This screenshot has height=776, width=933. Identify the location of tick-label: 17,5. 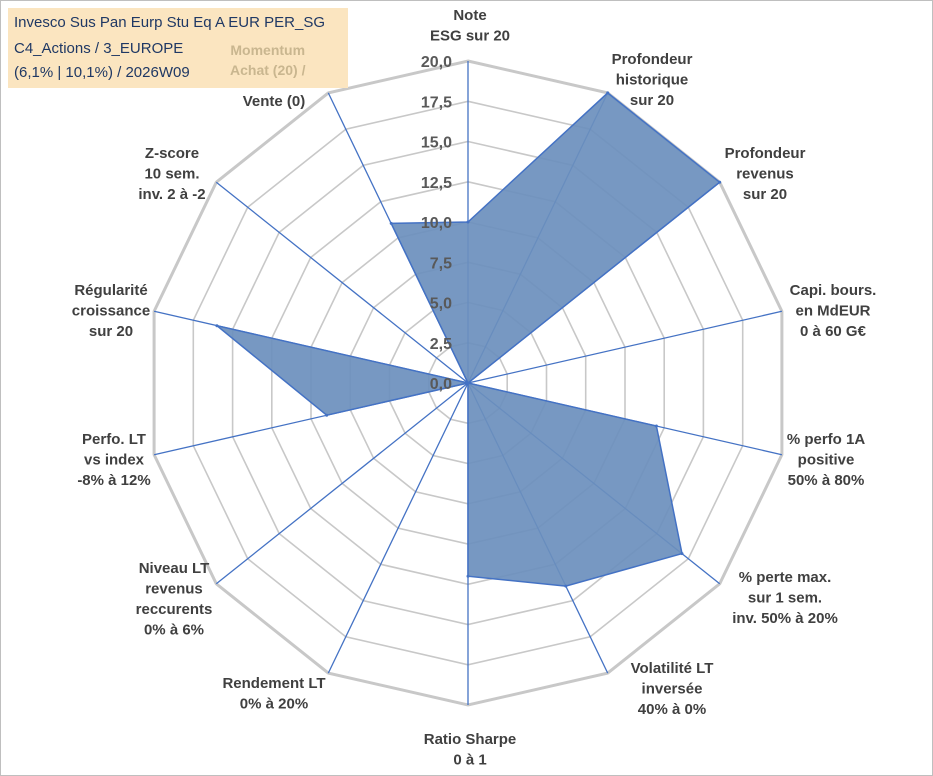
(436, 102).